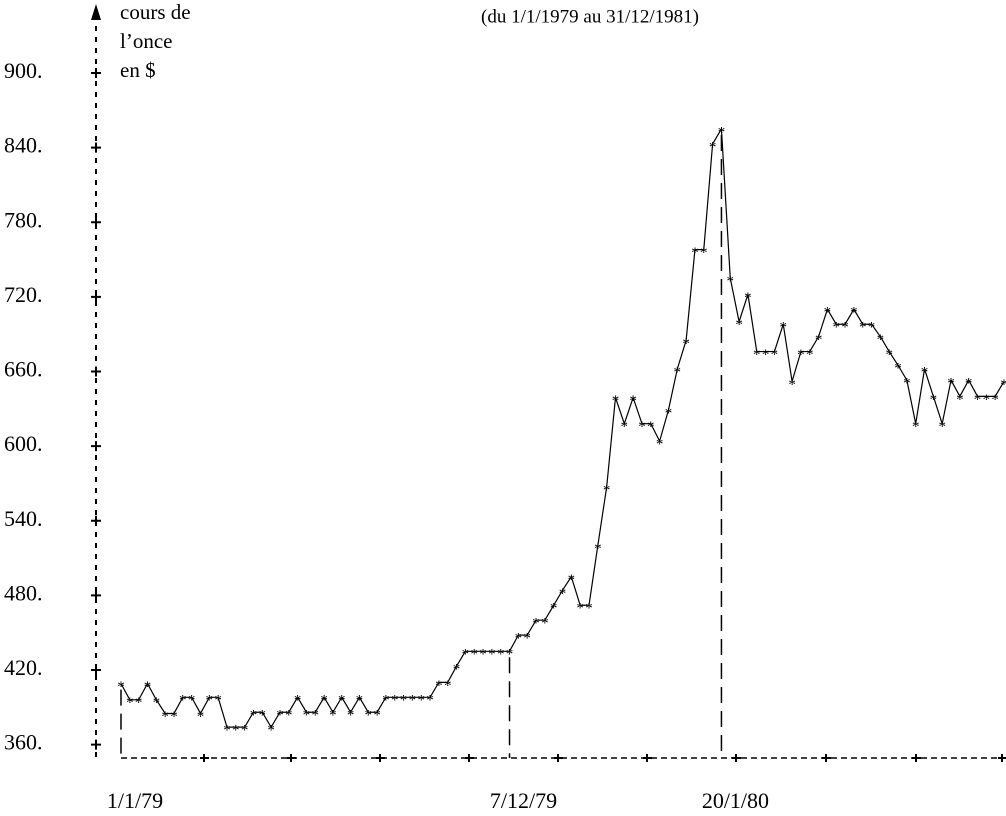 The image size is (1006, 816). I want to click on y-axis-arrow, so click(96, 12).